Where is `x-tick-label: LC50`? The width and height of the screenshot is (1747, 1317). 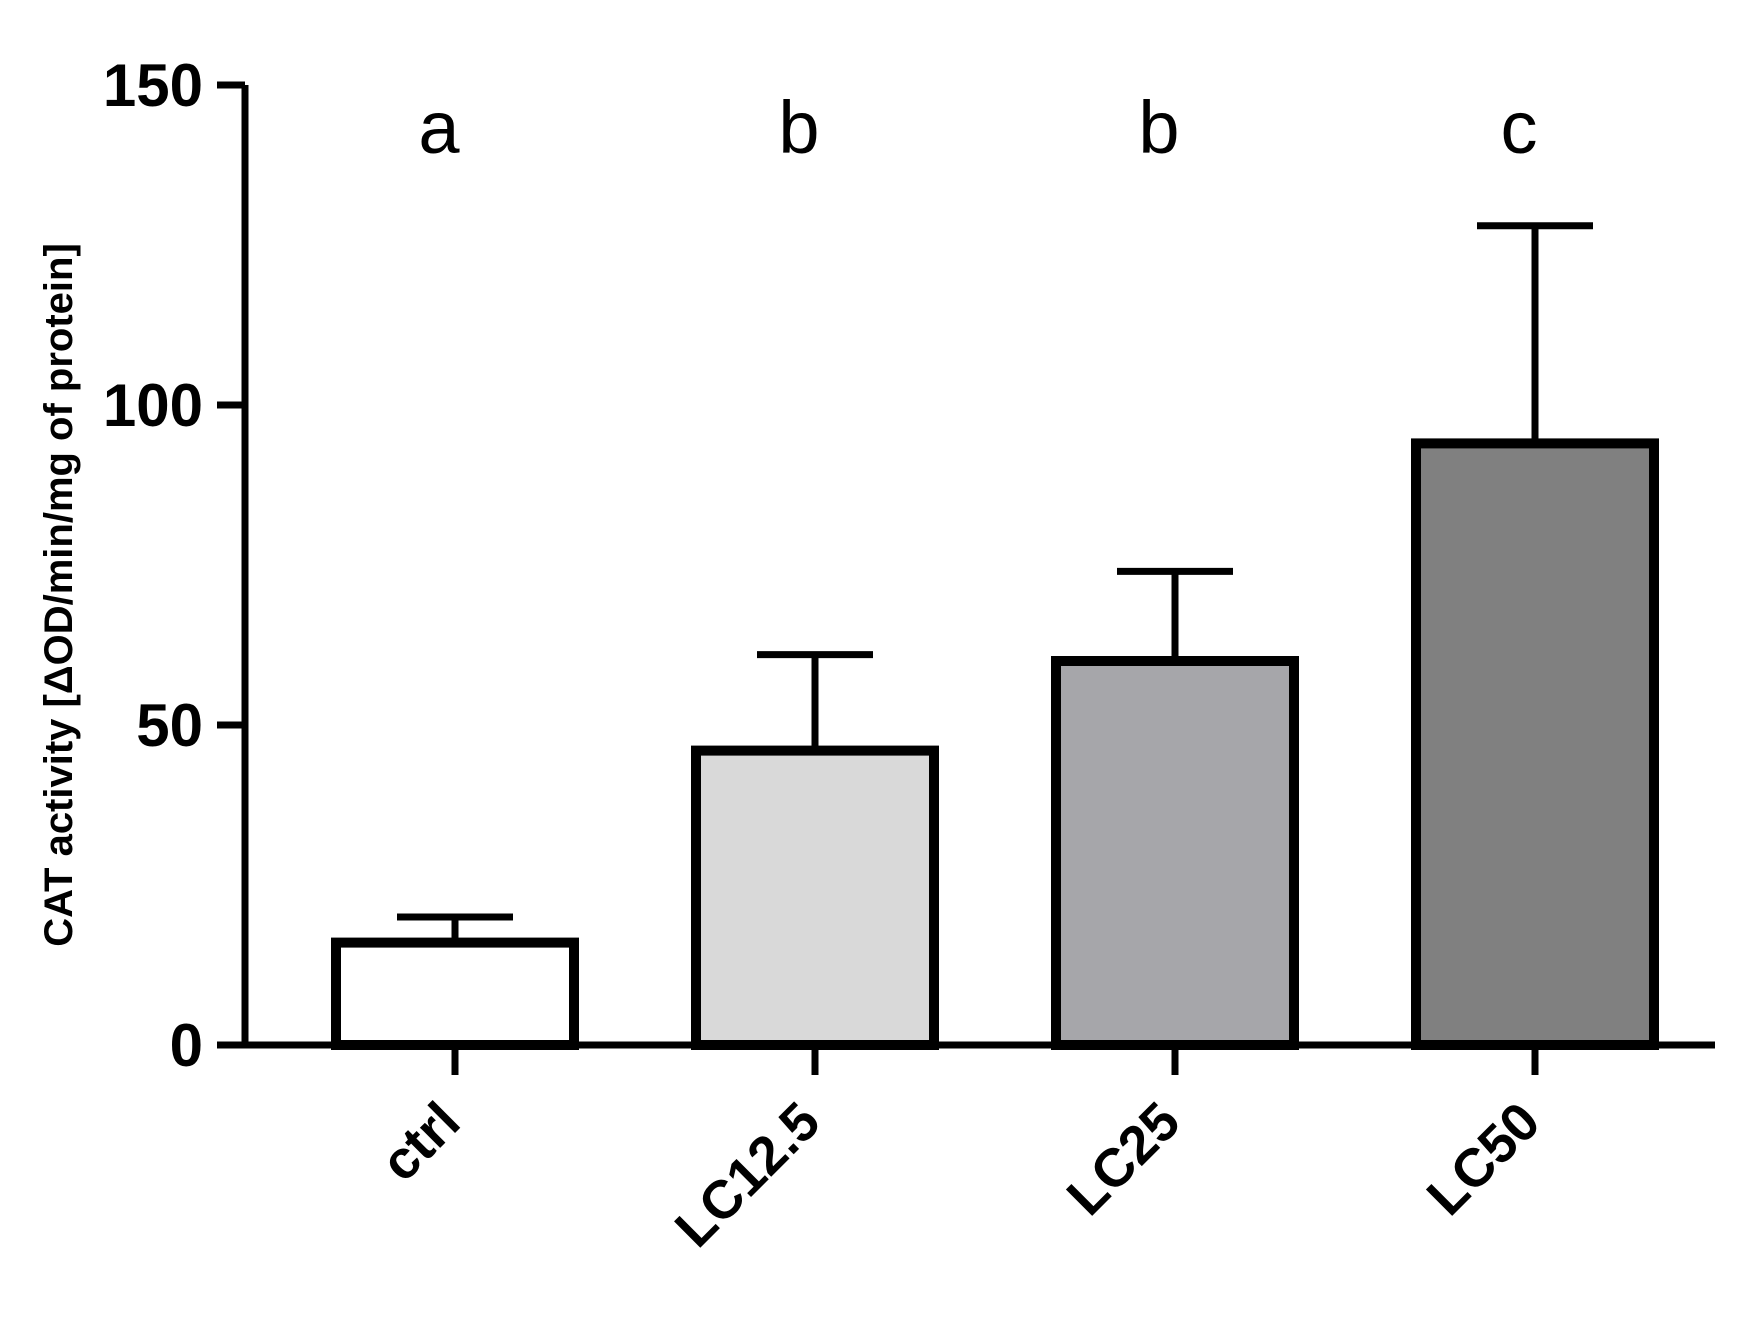
x-tick-label: LC50 is located at coordinates (1484, 1159).